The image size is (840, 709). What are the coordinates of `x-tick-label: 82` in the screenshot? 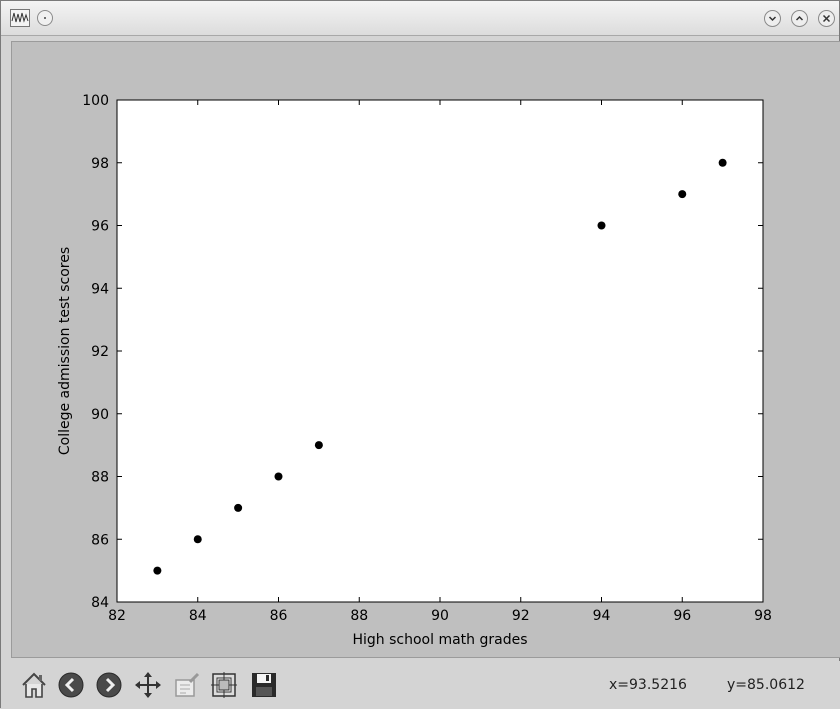 It's located at (117, 616).